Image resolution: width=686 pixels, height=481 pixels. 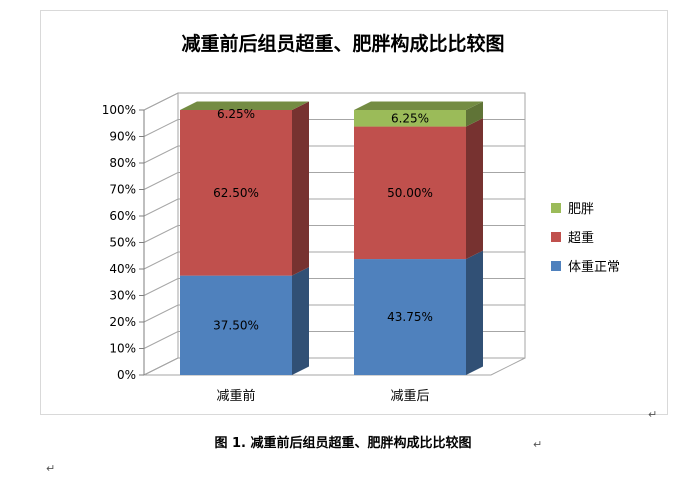 What do you see at coordinates (409, 396) in the screenshot?
I see `x-tick-label: 减重后` at bounding box center [409, 396].